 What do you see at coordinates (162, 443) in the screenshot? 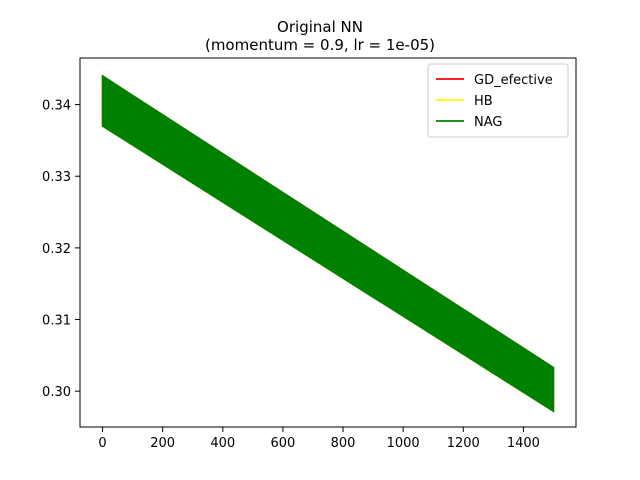
I see `x-tick-label: 200` at bounding box center [162, 443].